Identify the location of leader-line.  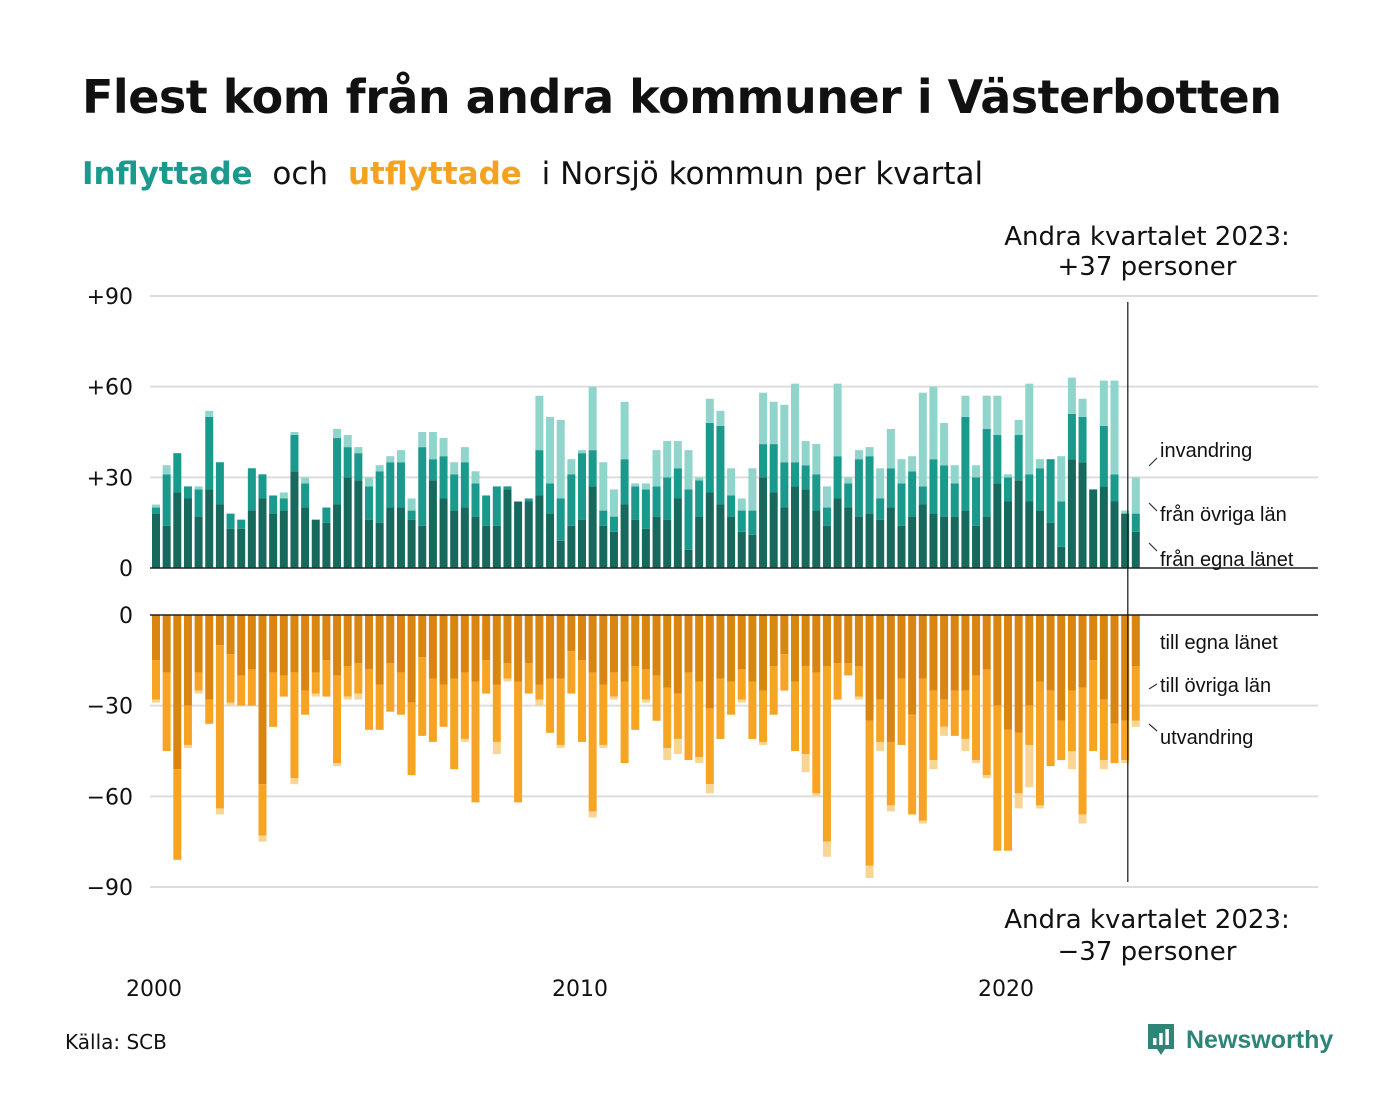
(1153, 686).